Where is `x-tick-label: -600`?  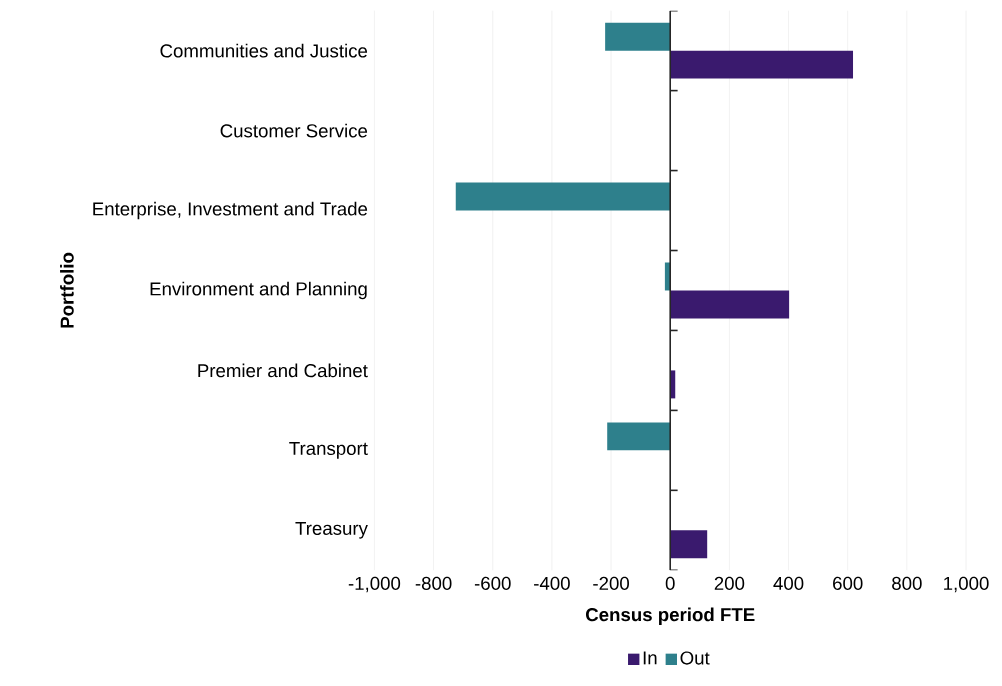
x-tick-label: -600 is located at coordinates (492, 583).